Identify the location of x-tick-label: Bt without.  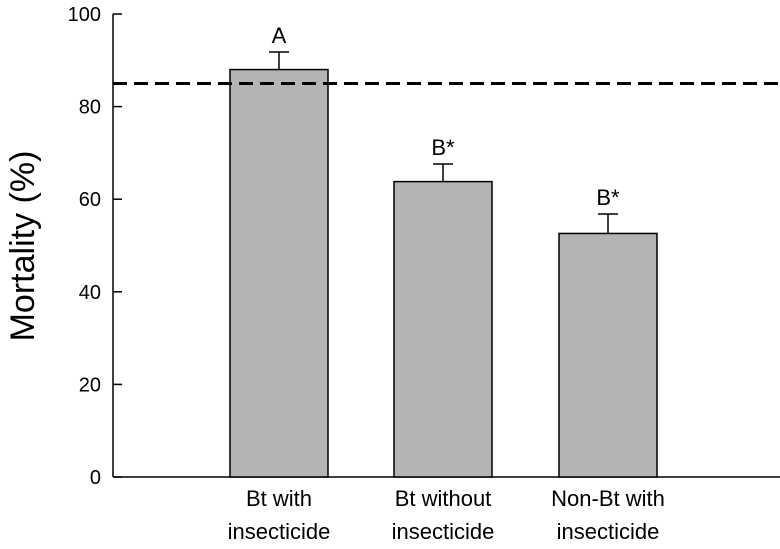
(443, 498).